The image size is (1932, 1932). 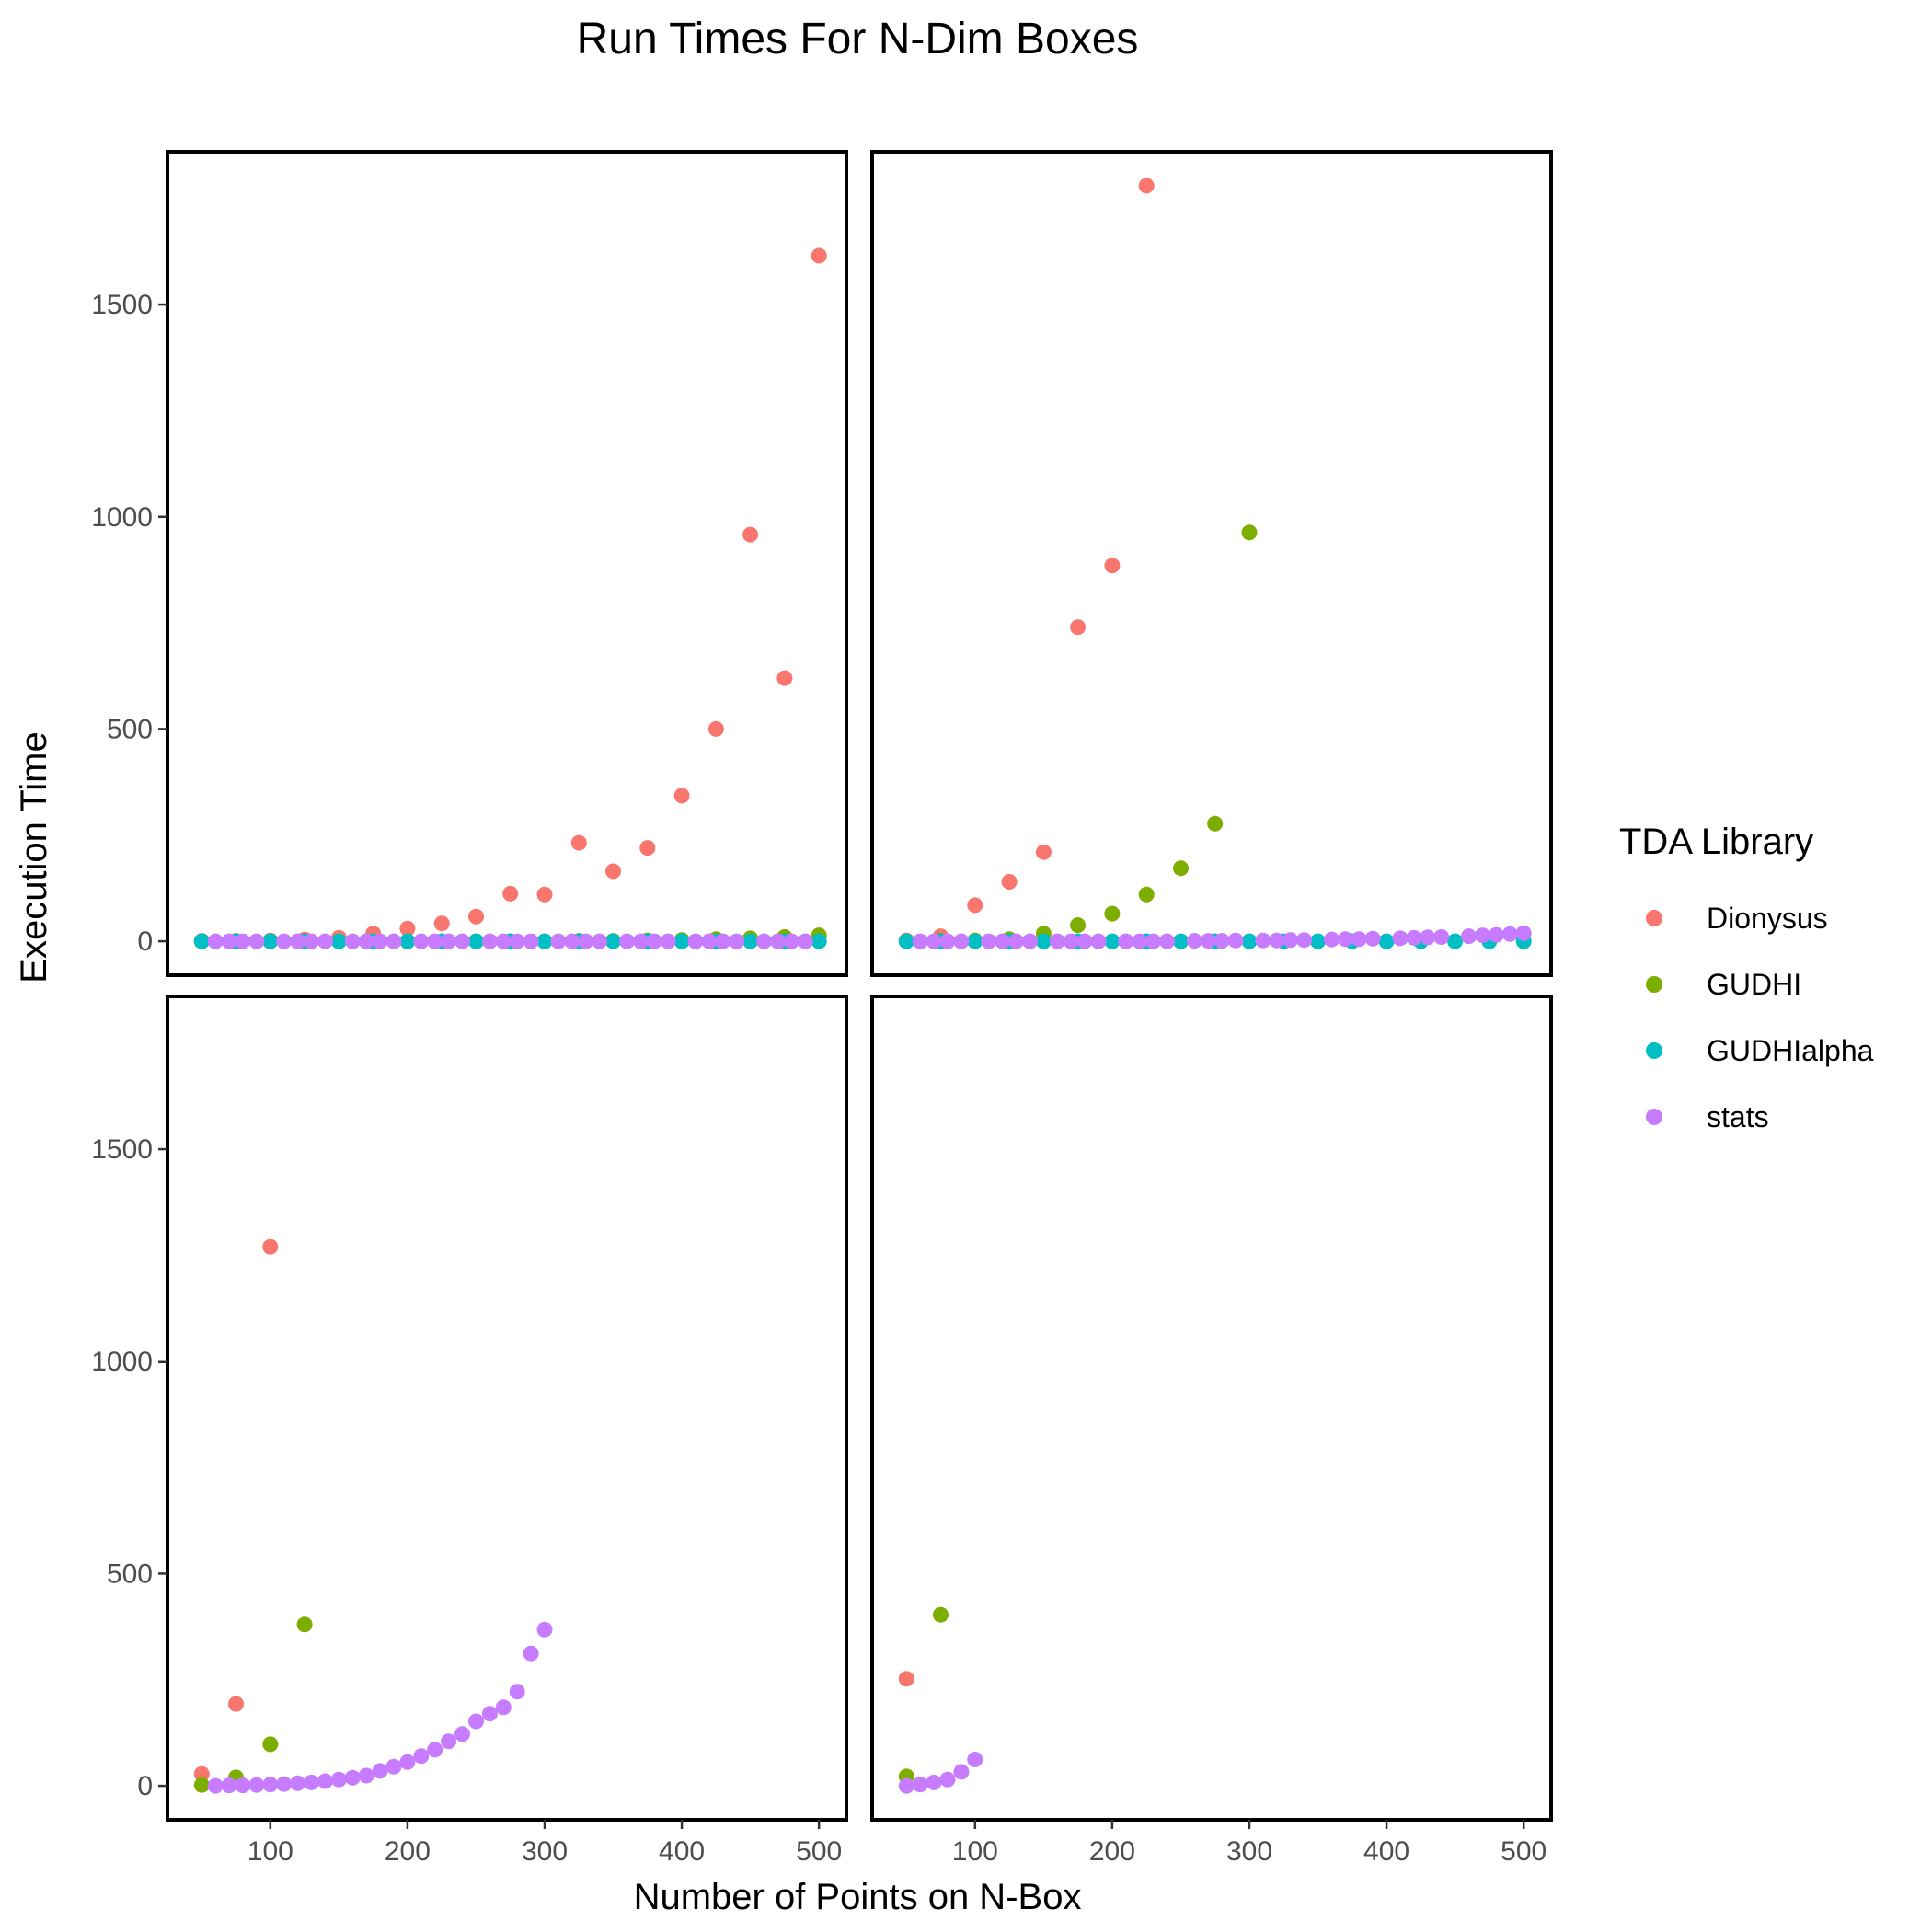 What do you see at coordinates (940, 1773) in the screenshot?
I see `series-stats` at bounding box center [940, 1773].